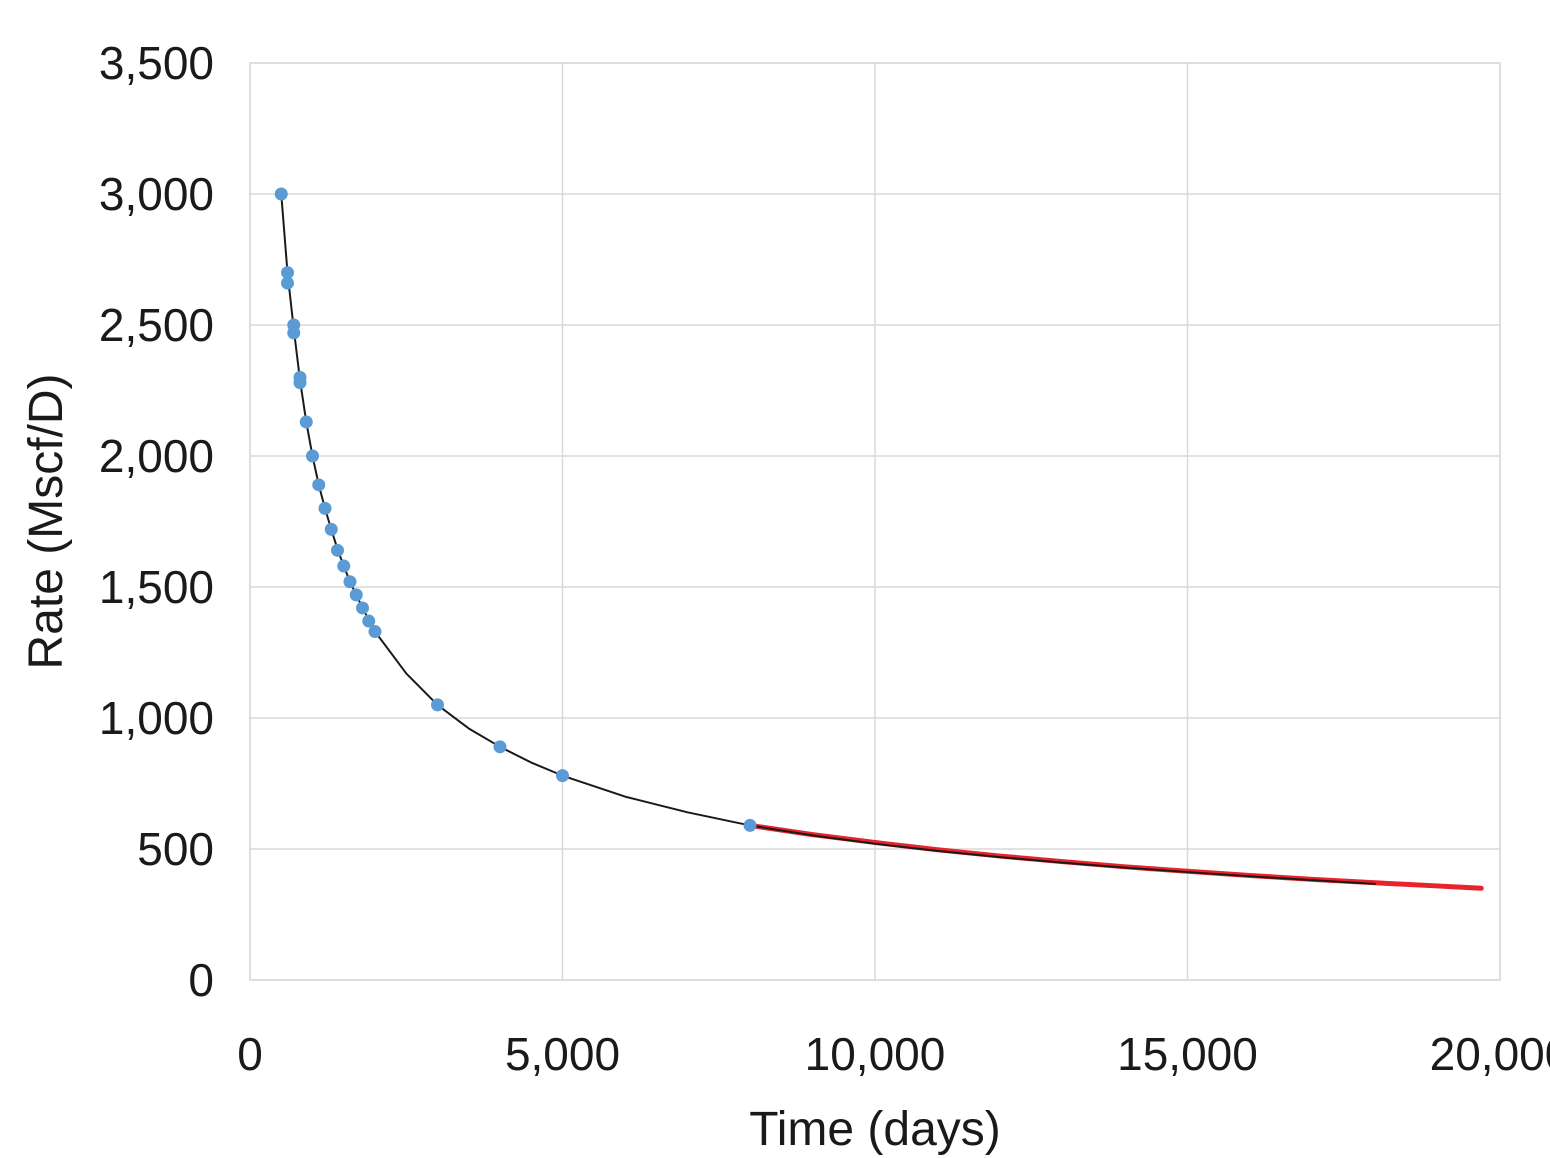  I want to click on y-tick-label-0: 0, so click(201, 980).